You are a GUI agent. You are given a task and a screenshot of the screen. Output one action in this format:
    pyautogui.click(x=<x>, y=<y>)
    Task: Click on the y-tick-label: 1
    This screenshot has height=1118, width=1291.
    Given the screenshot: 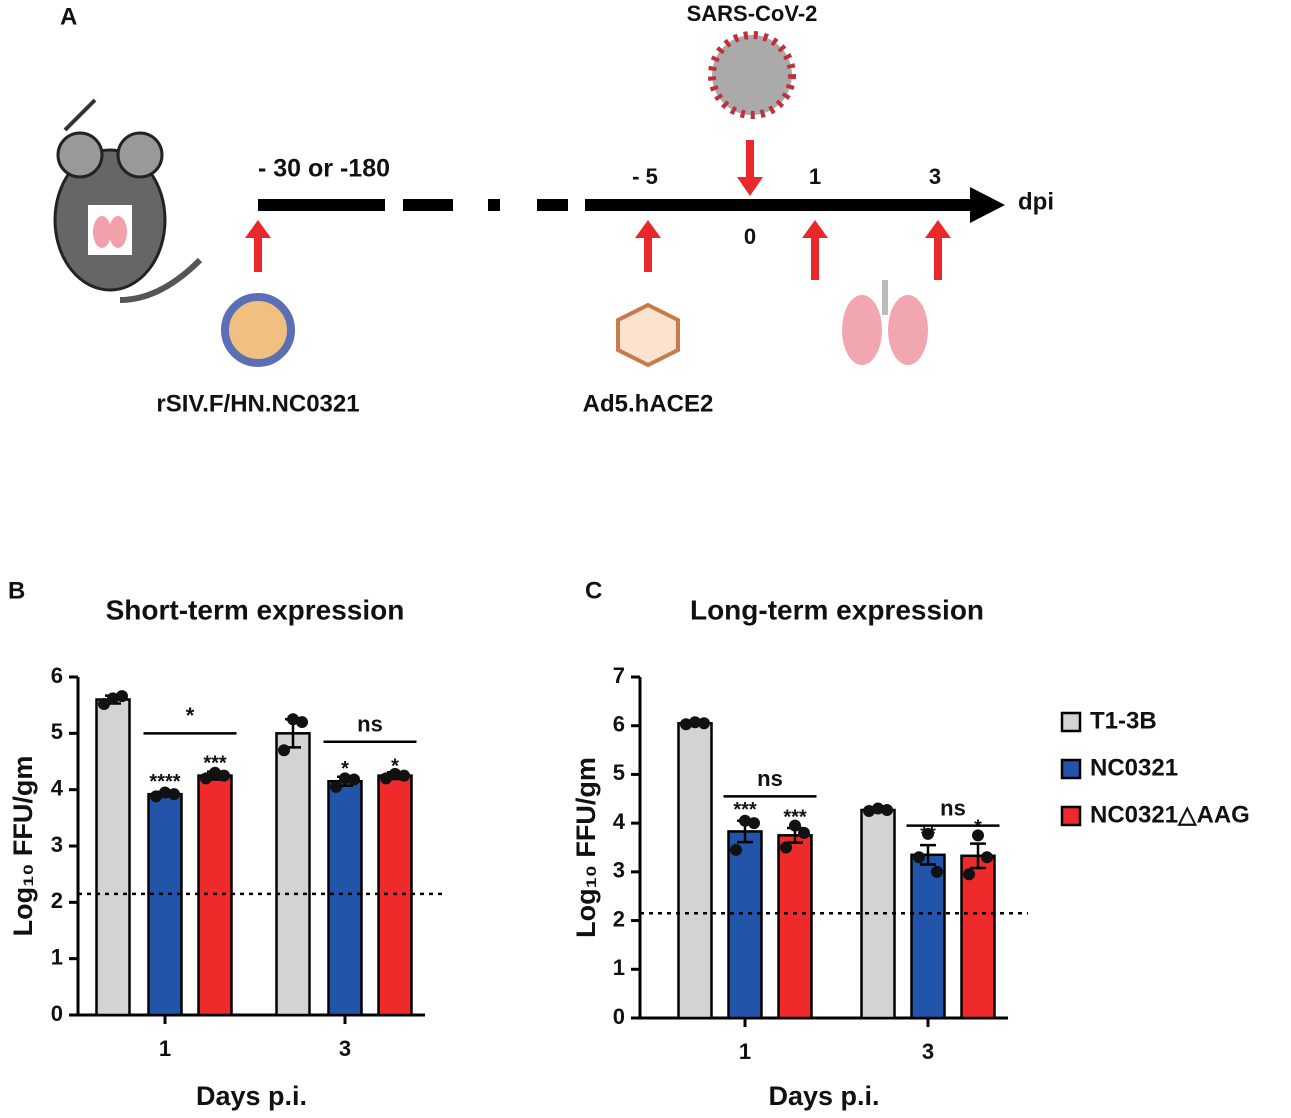 What is the action you would take?
    pyautogui.click(x=57, y=956)
    